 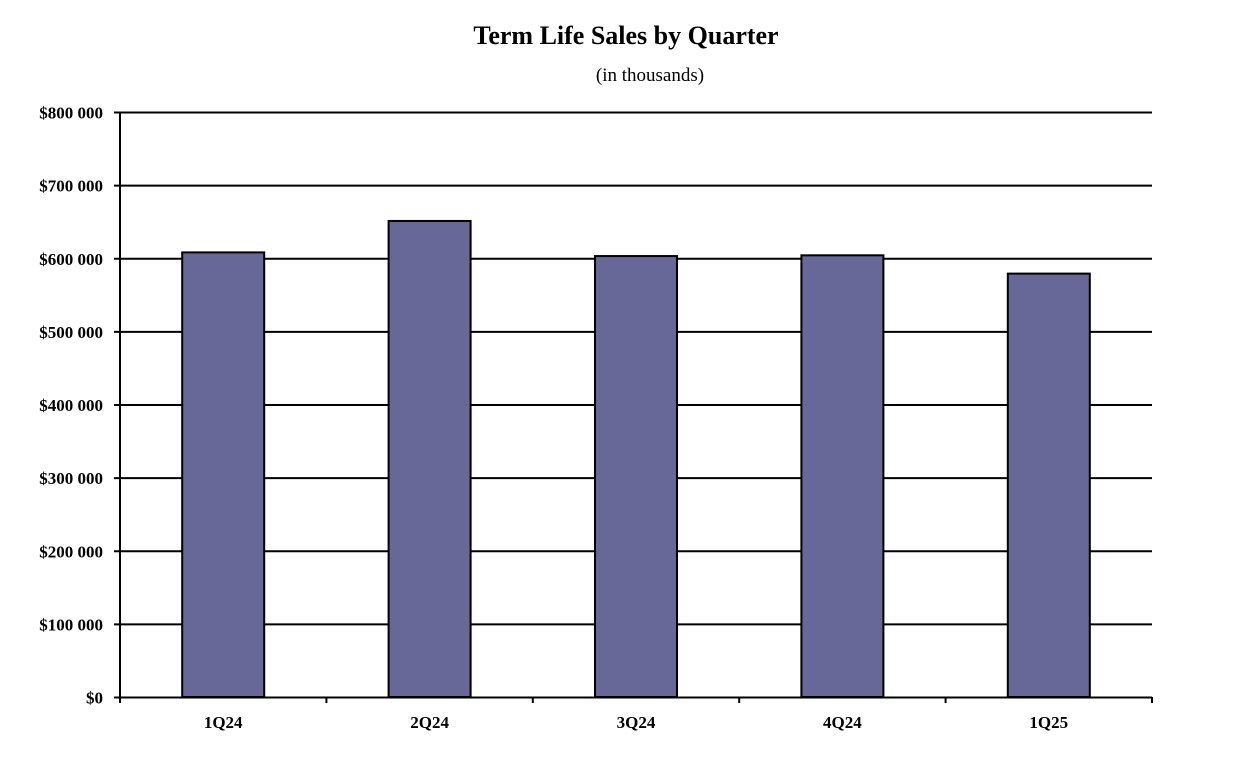 I want to click on bar-3Q24, so click(x=636, y=476).